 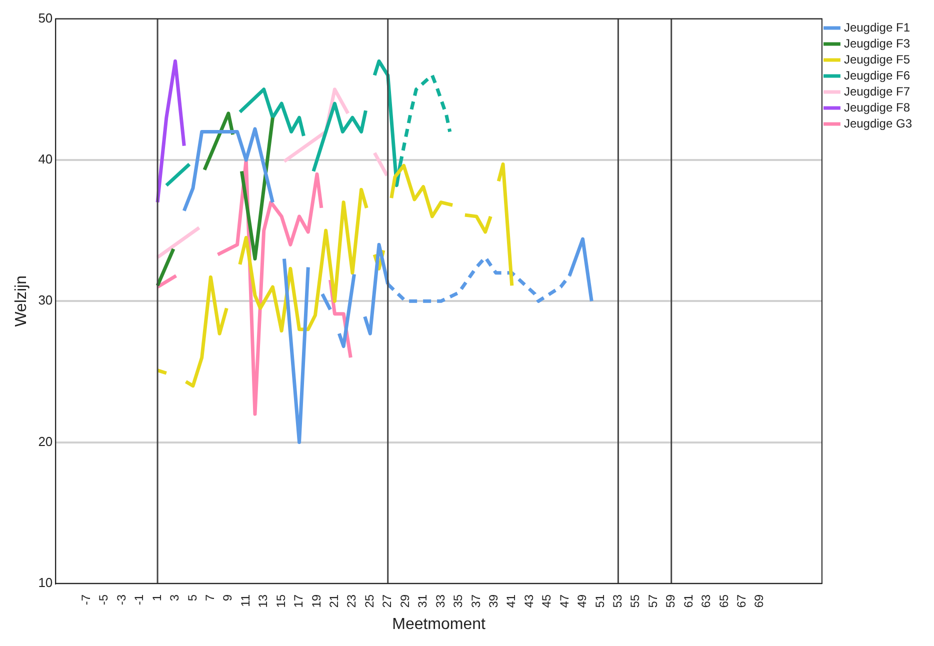 What do you see at coordinates (423, 601) in the screenshot?
I see `x-tick-label: 31` at bounding box center [423, 601].